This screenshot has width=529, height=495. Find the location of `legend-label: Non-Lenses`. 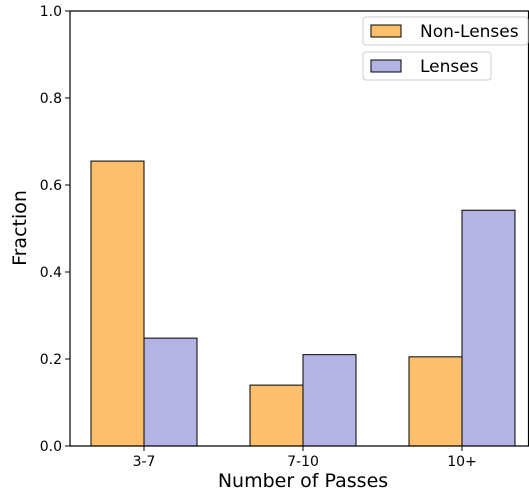

legend-label: Non-Lenses is located at coordinates (469, 32).